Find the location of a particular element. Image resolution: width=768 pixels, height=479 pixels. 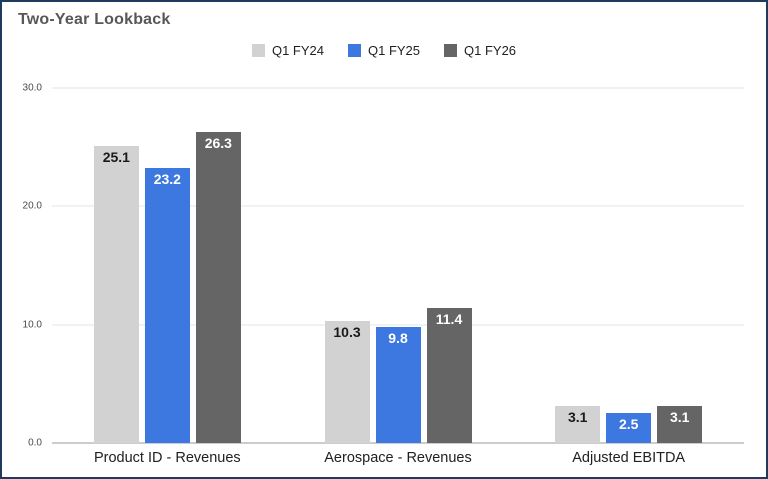

bar-value-label: 25.1 is located at coordinates (116, 156).